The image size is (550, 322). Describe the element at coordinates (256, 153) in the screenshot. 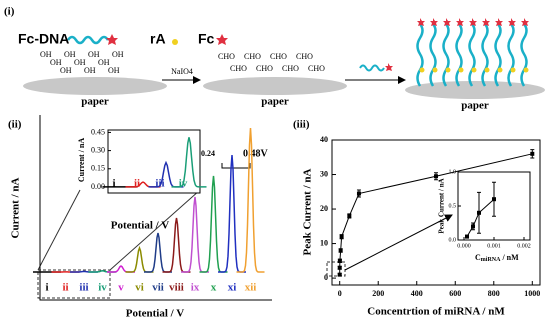

I see `annotation: 0.48V` at that location.